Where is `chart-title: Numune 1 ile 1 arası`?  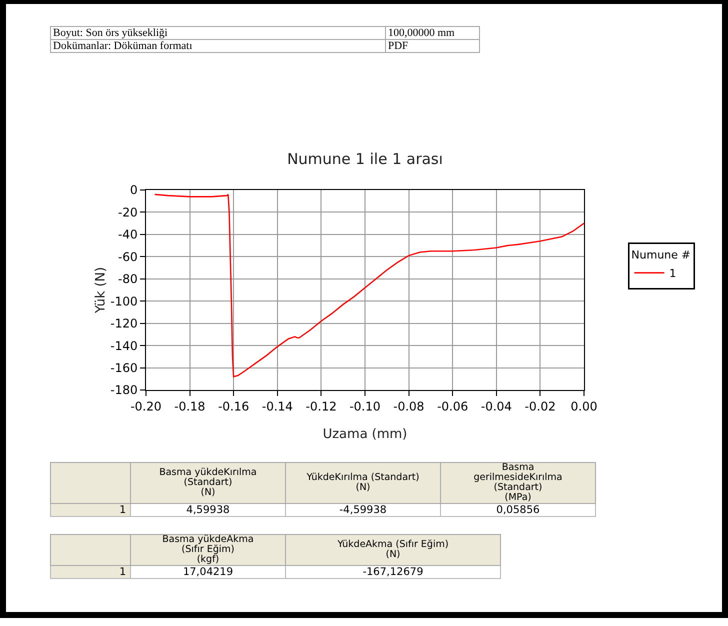 chart-title: Numune 1 ile 1 arası is located at coordinates (365, 159).